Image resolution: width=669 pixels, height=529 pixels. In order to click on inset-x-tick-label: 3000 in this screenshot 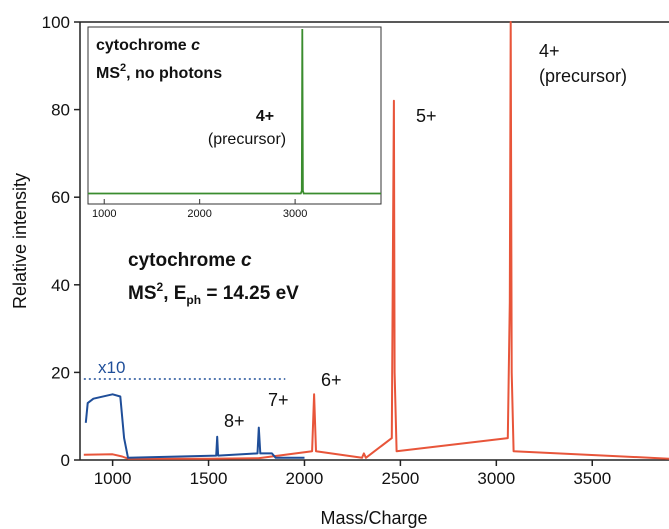, I will do `click(295, 214)`.